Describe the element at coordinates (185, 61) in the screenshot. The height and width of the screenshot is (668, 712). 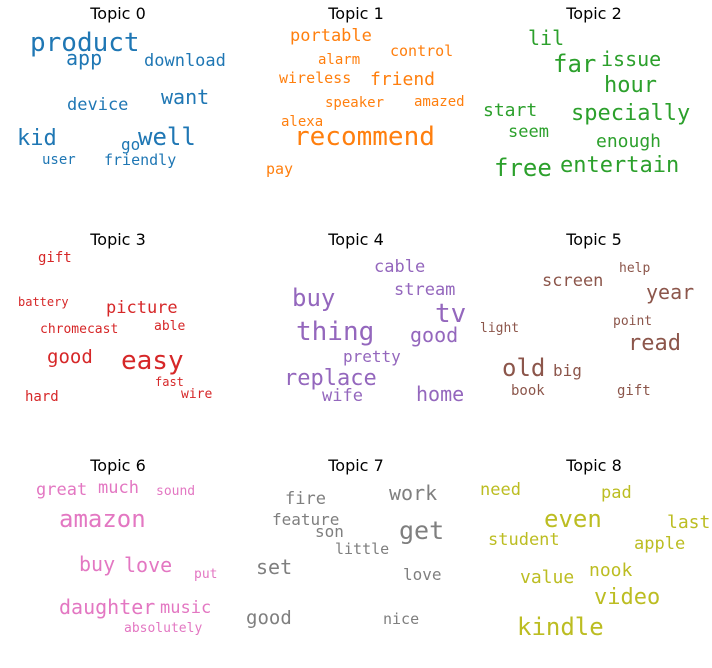
I see `word-download: download` at that location.